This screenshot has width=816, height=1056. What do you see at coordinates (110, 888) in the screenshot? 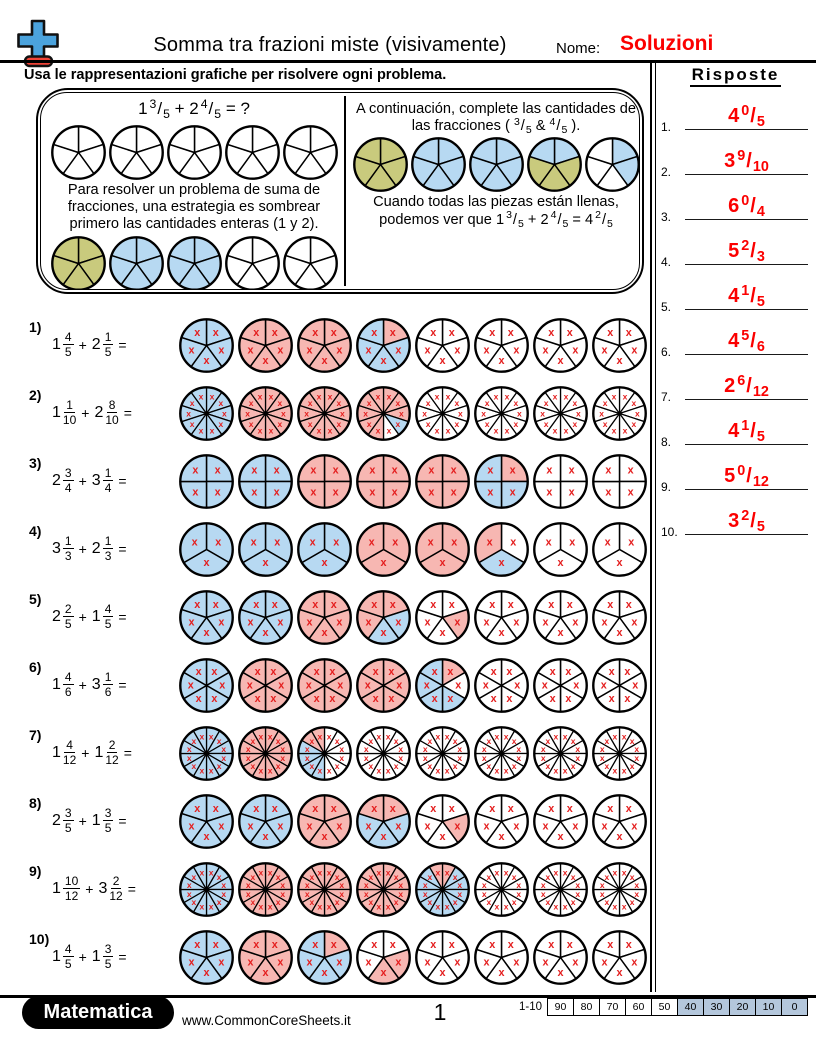
I see `mixed-number: 3 2 12` at bounding box center [110, 888].